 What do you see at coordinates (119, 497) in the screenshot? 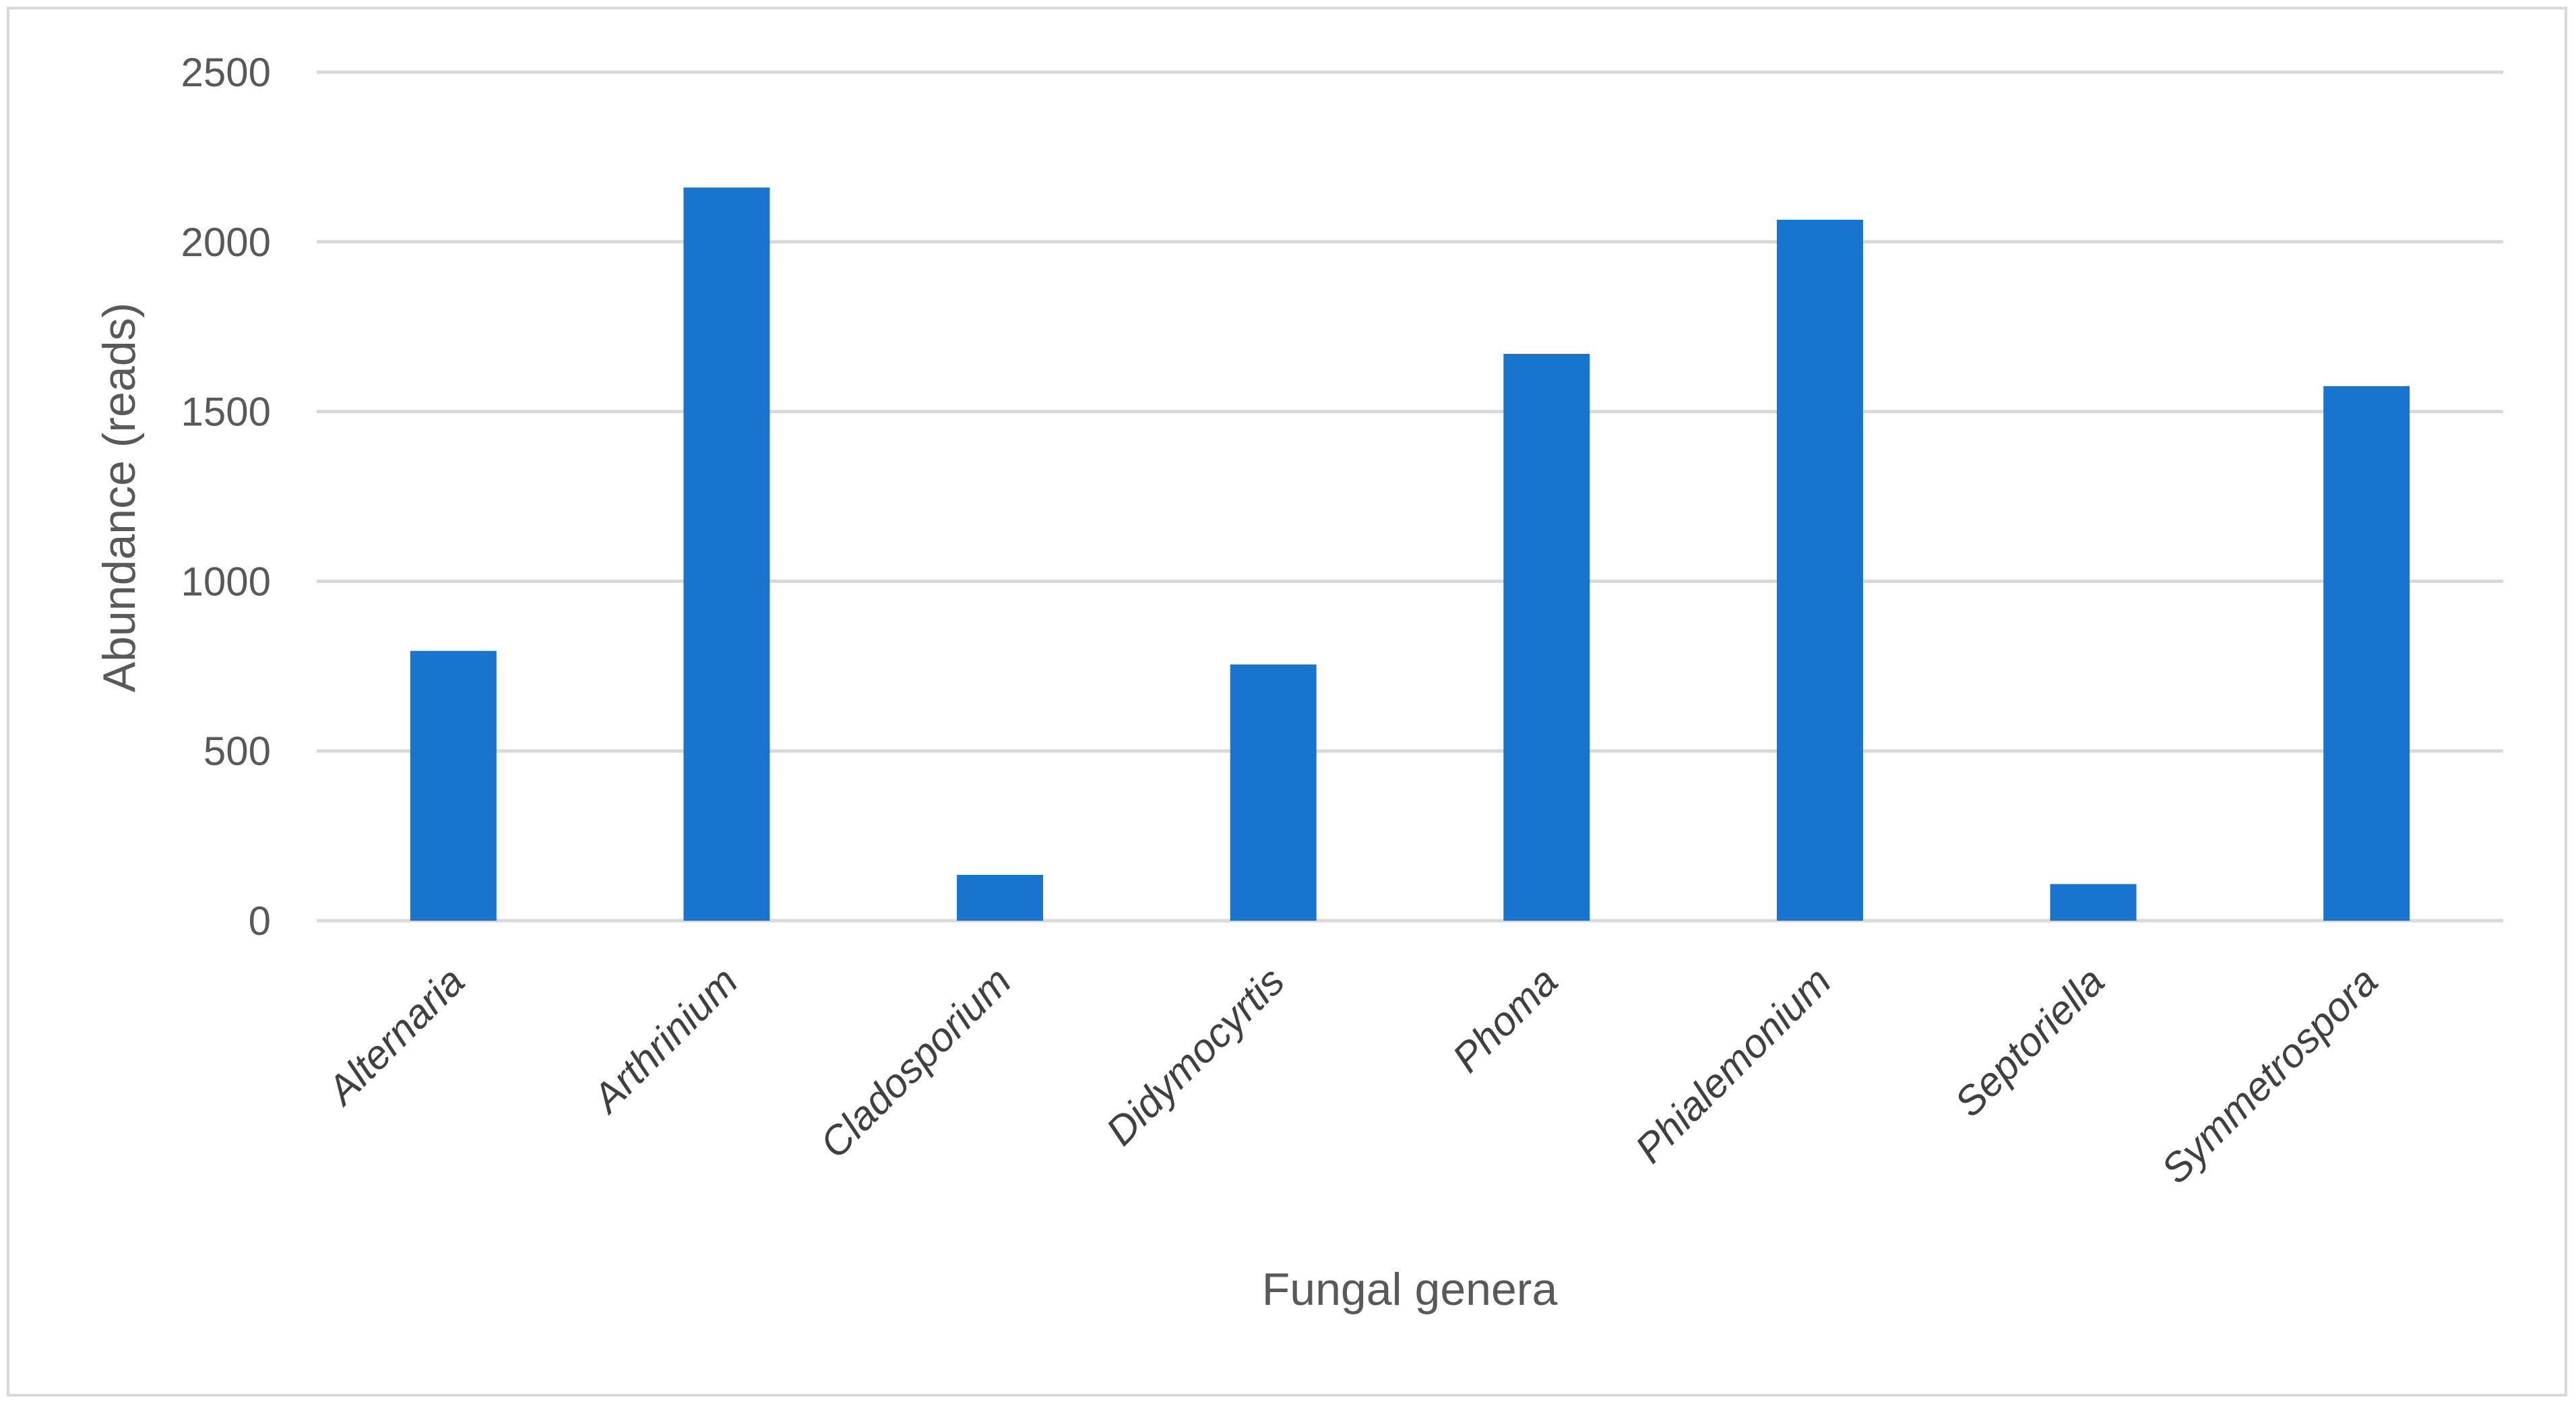
I see `y-axis-title: Abundance (reads)` at bounding box center [119, 497].